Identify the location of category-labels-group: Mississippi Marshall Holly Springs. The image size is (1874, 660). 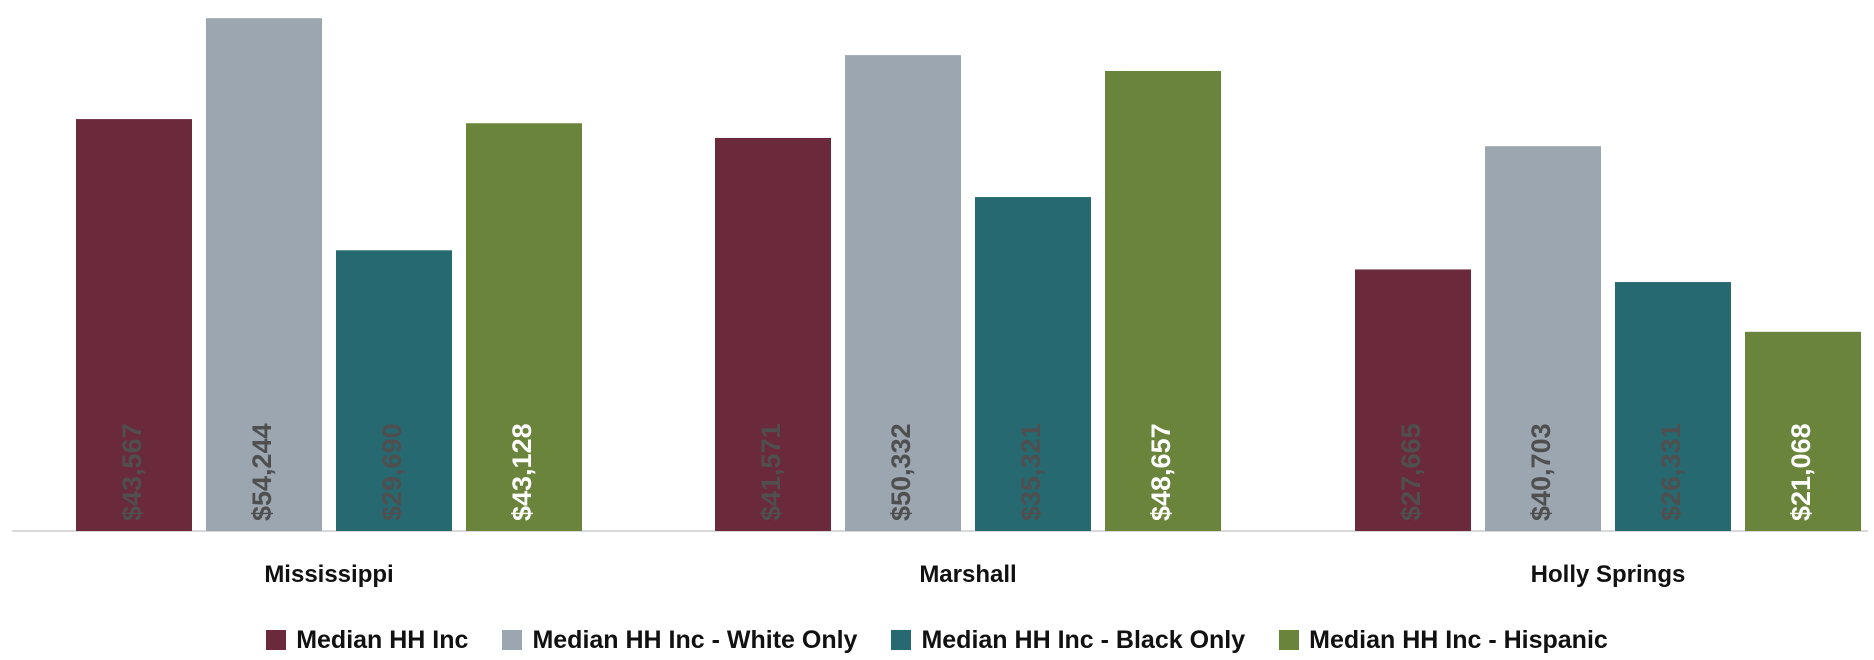
(974, 574).